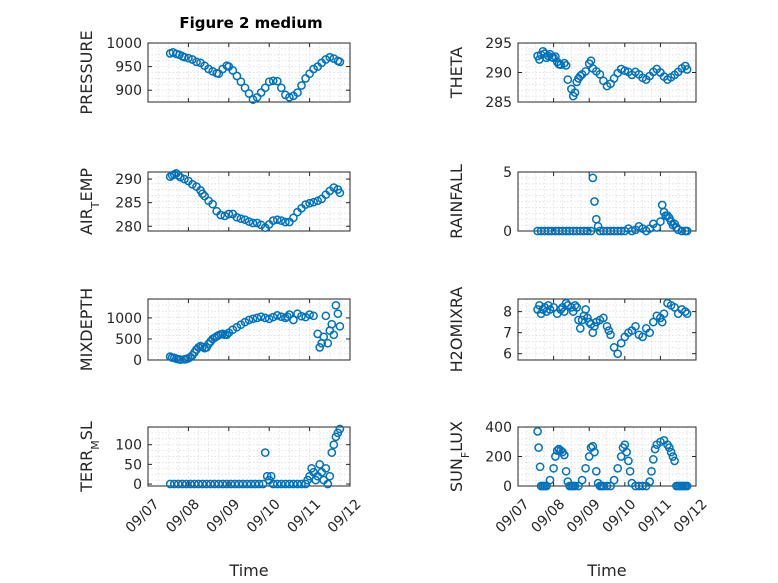  I want to click on x-tick-label: 09/12, so click(345, 516).